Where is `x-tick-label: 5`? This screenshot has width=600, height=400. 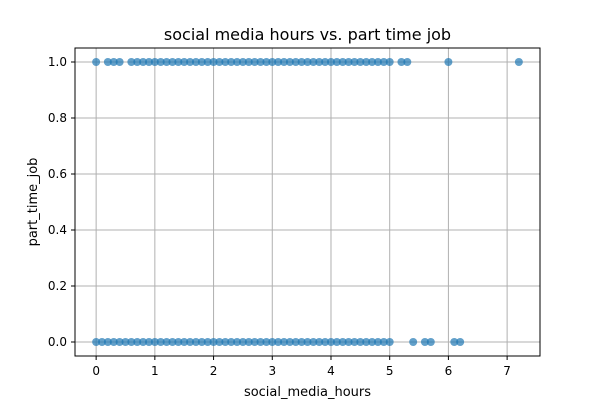
x-tick-label: 5 is located at coordinates (390, 371).